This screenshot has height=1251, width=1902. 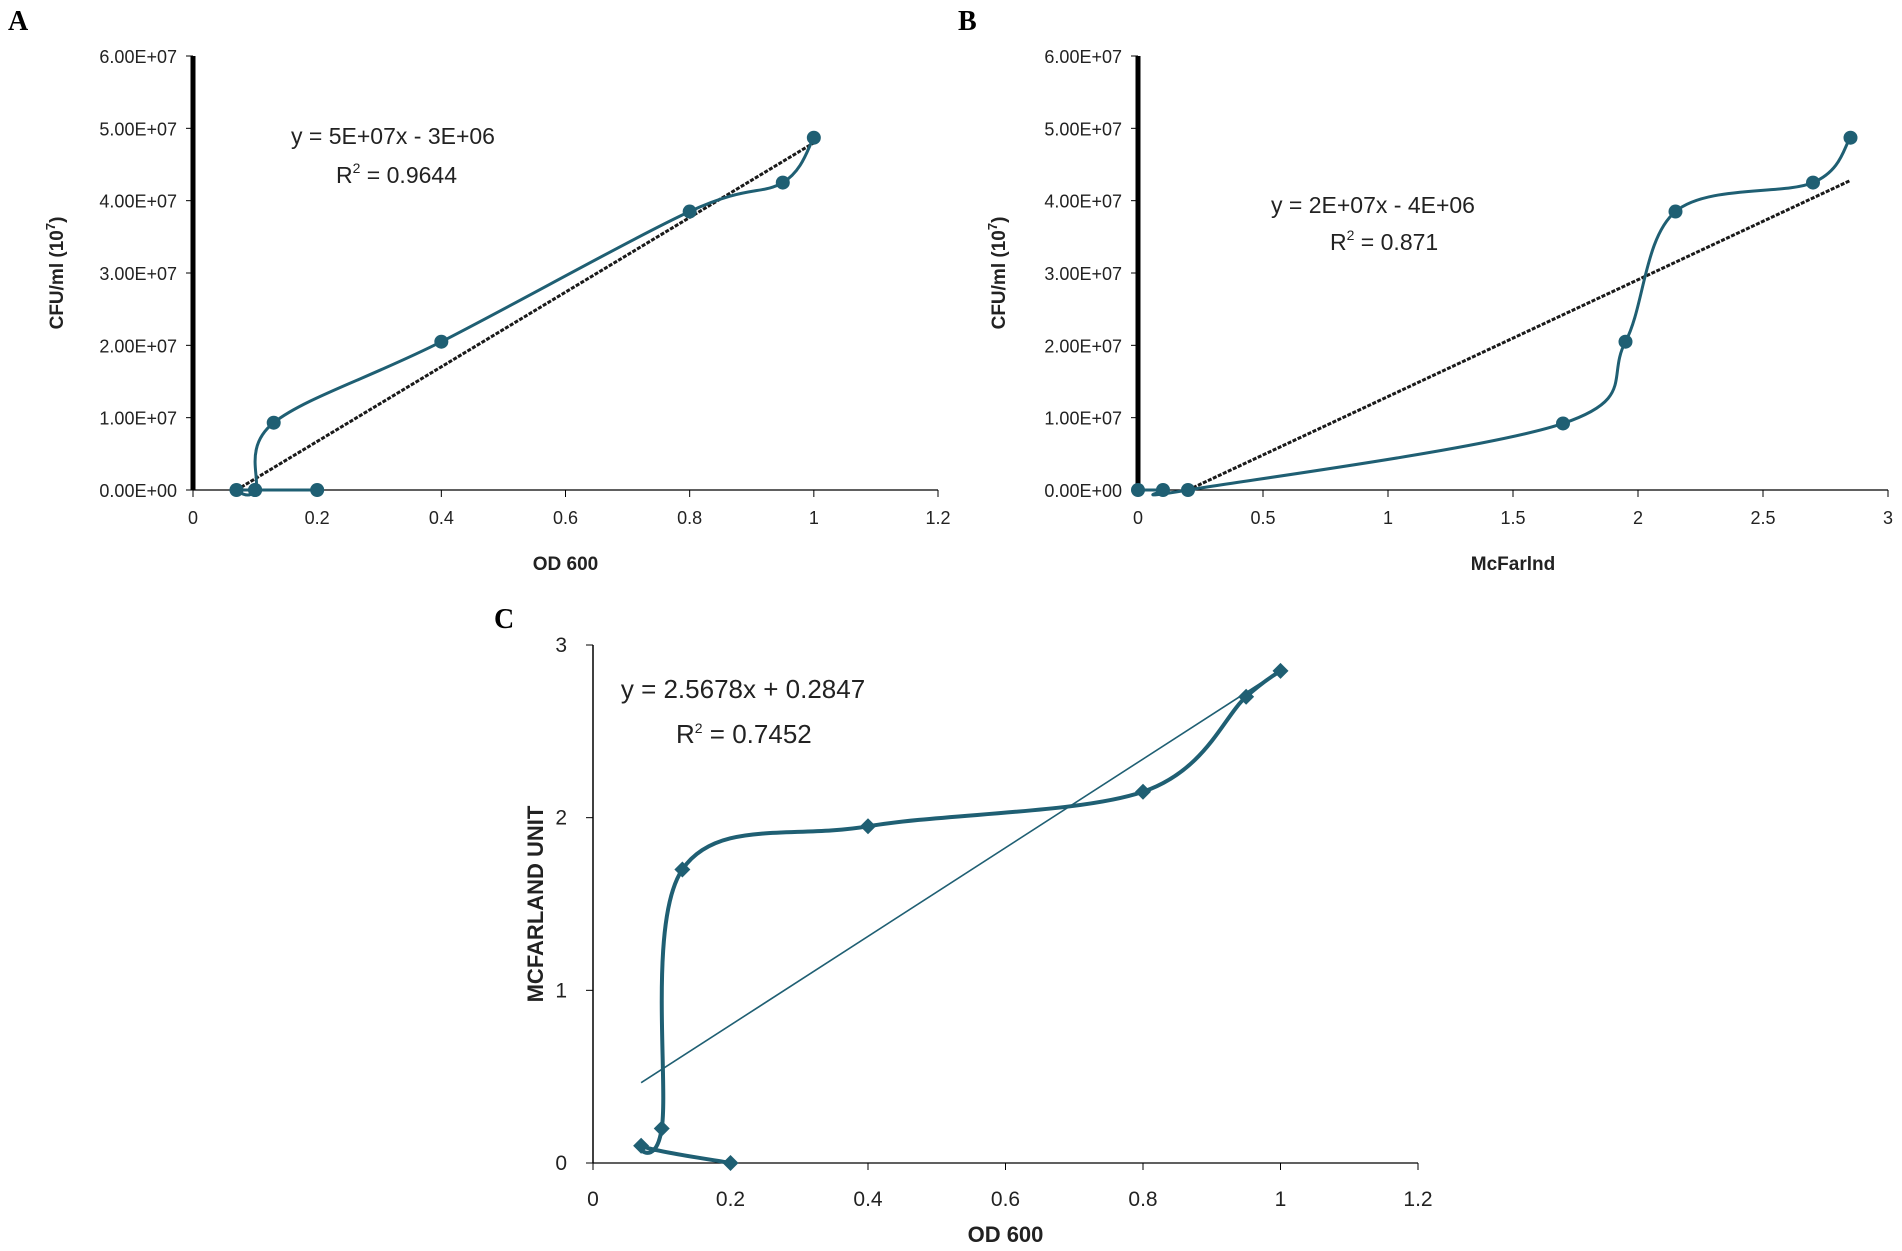 I want to click on y-axis-title: MCFARLAND UNIT, so click(x=535, y=903).